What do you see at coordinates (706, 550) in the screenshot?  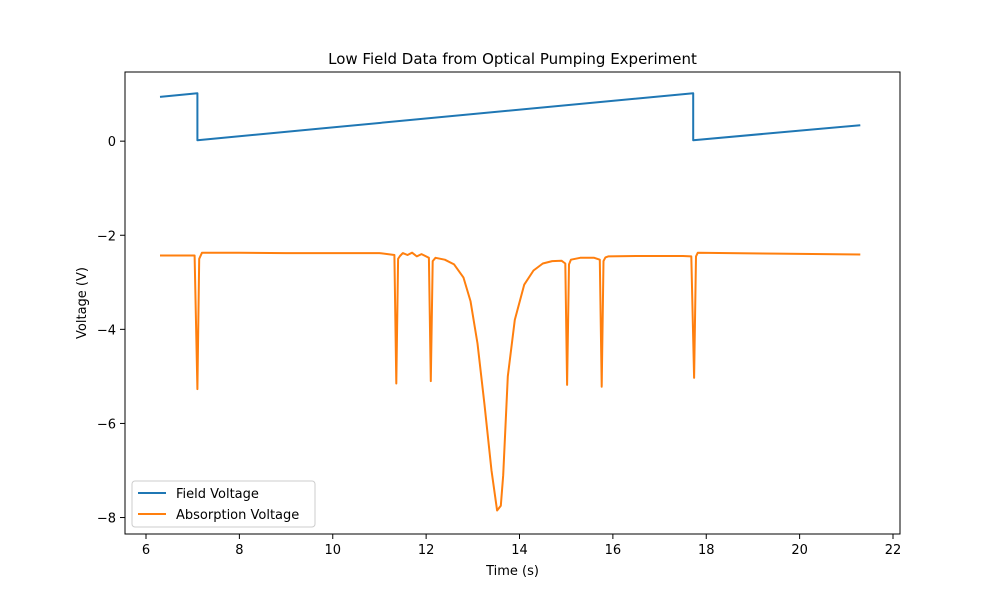 I see `x-tick-label: 18` at bounding box center [706, 550].